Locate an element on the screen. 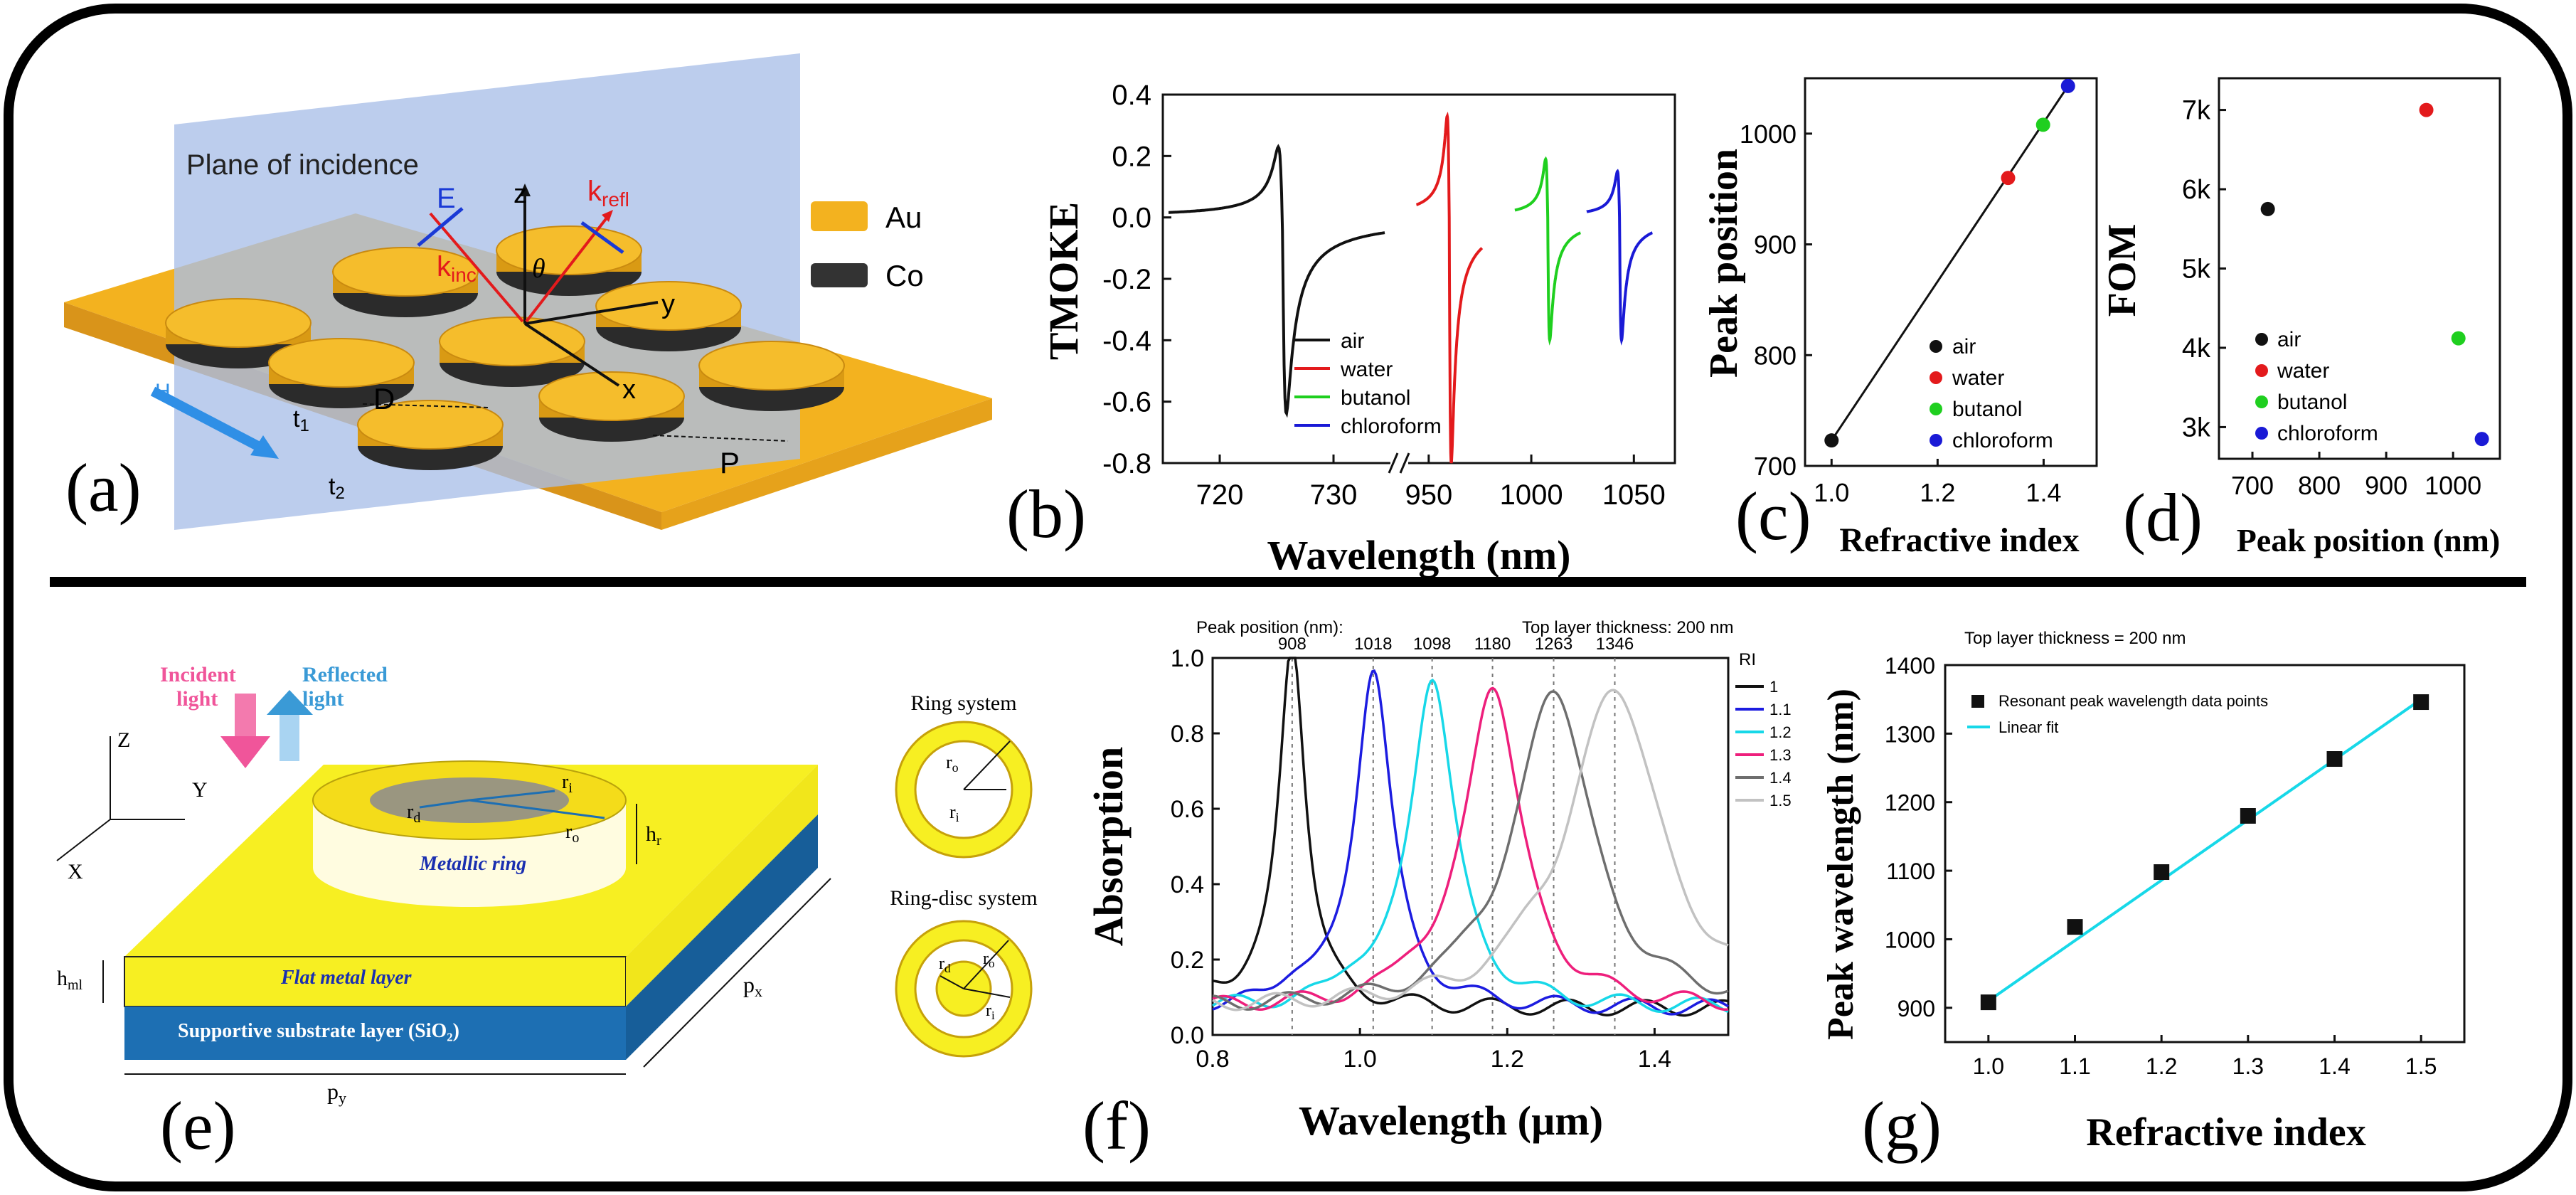 The width and height of the screenshot is (2576, 1195). chart-d-xlabel: Peak position (nm) is located at coordinates (2369, 540).